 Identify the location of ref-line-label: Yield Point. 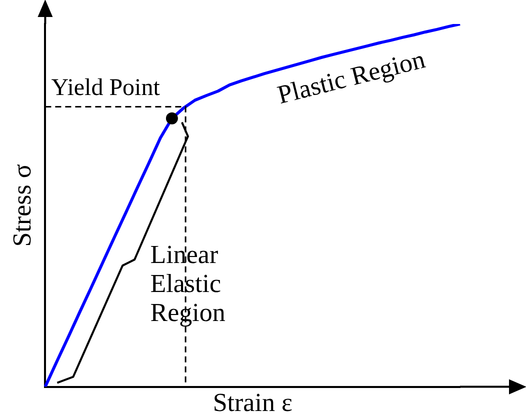
(105, 88).